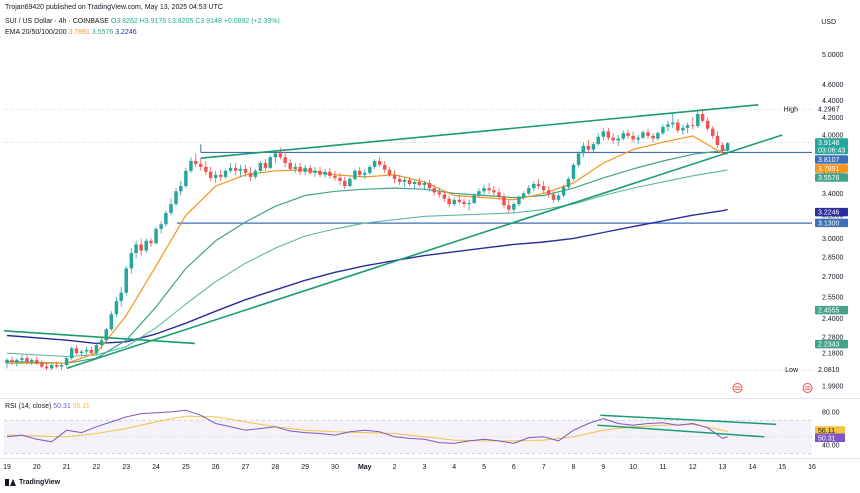 The image size is (860, 493). I want to click on us-flag-icon, so click(737, 387).